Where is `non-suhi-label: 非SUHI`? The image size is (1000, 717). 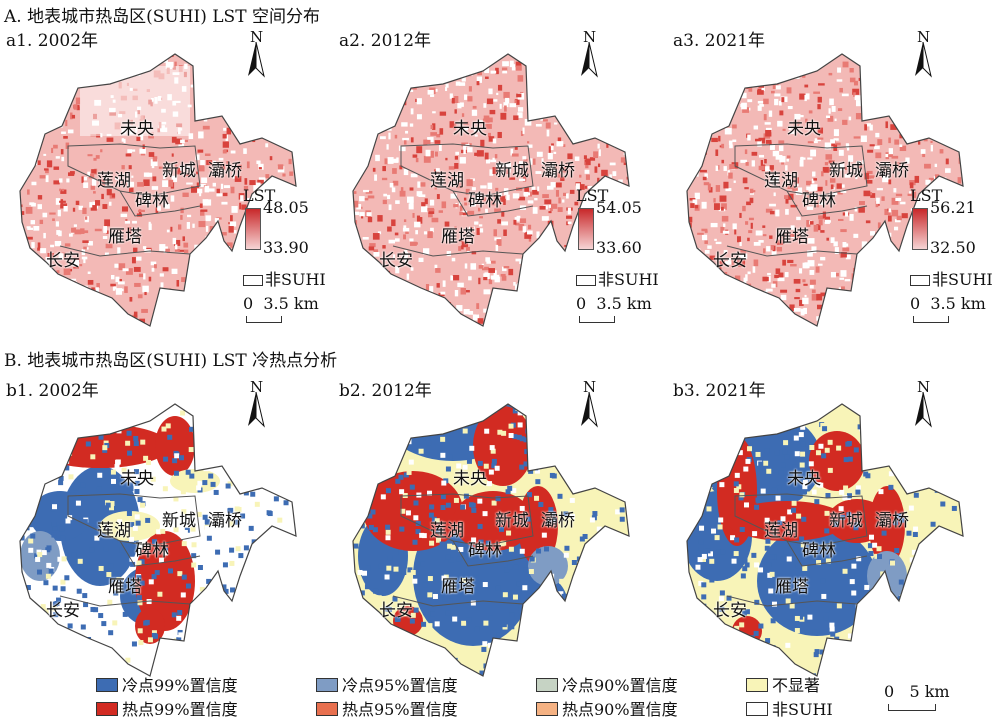
non-suhi-label: 非SUHI is located at coordinates (962, 279).